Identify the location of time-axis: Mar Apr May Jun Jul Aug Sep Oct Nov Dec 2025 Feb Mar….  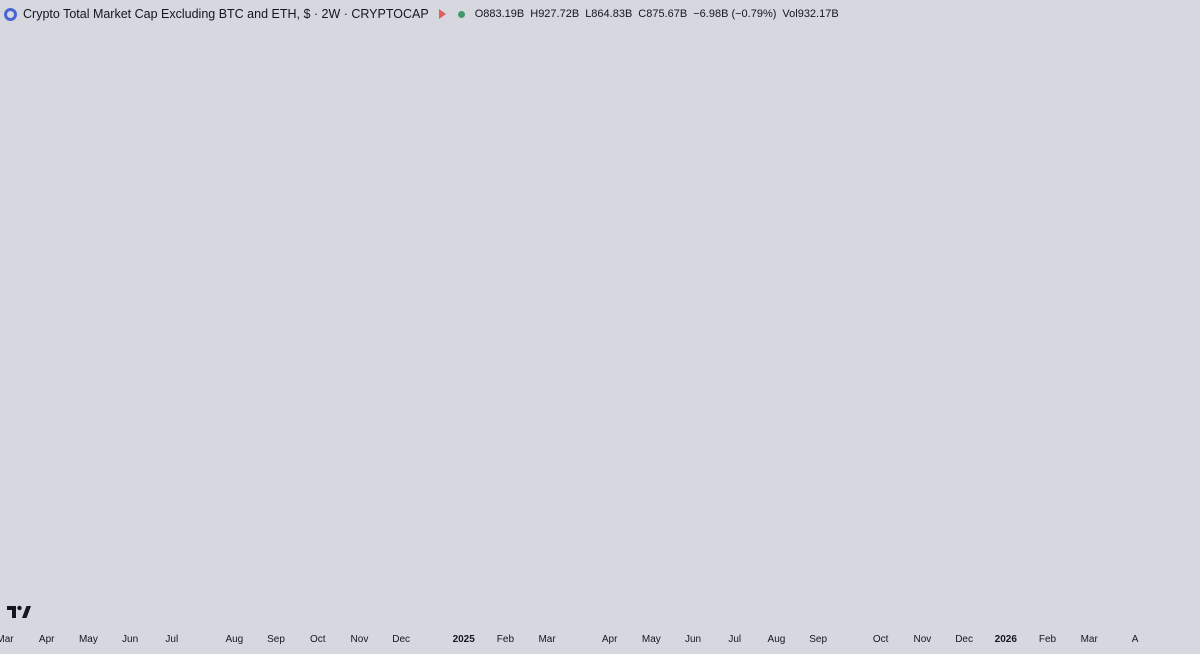
(569, 639).